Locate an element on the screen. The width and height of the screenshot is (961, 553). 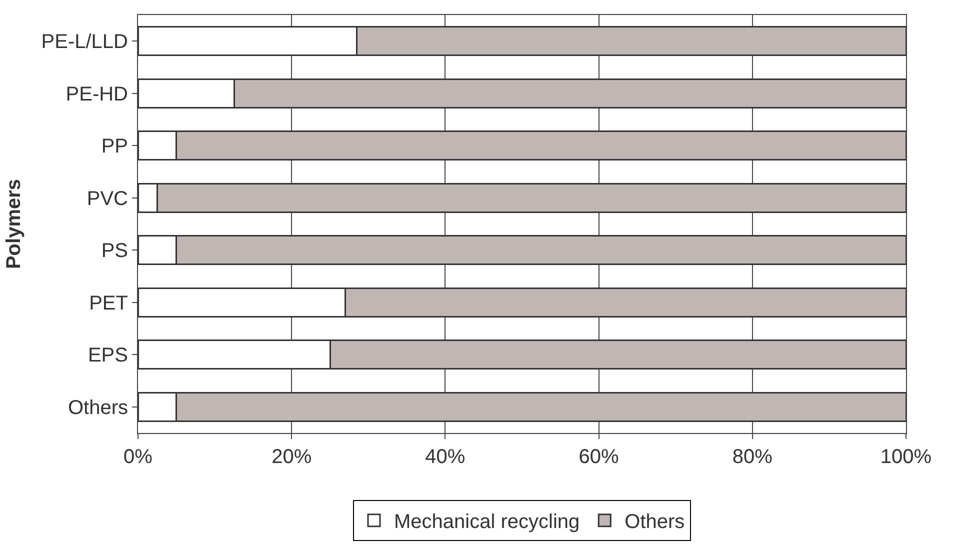
x-tick-label: 20% is located at coordinates (292, 457).